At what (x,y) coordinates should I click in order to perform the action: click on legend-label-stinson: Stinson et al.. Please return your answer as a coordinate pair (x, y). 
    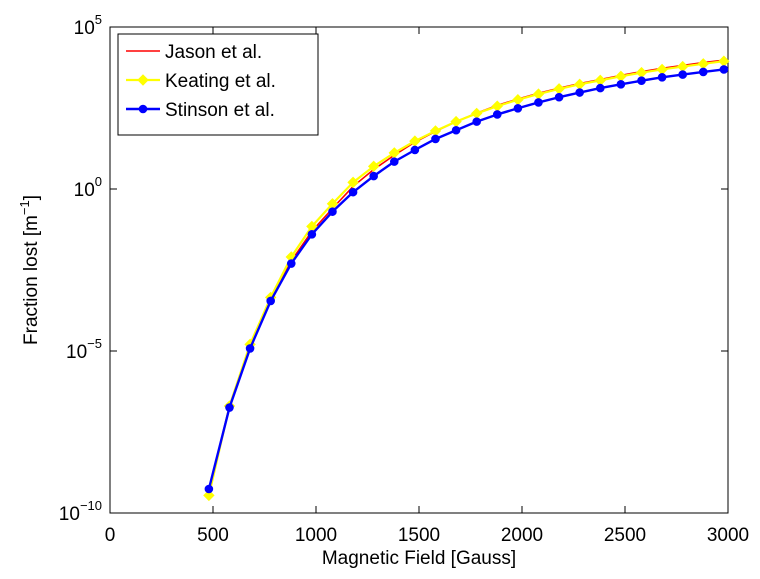
    Looking at the image, I should click on (220, 110).